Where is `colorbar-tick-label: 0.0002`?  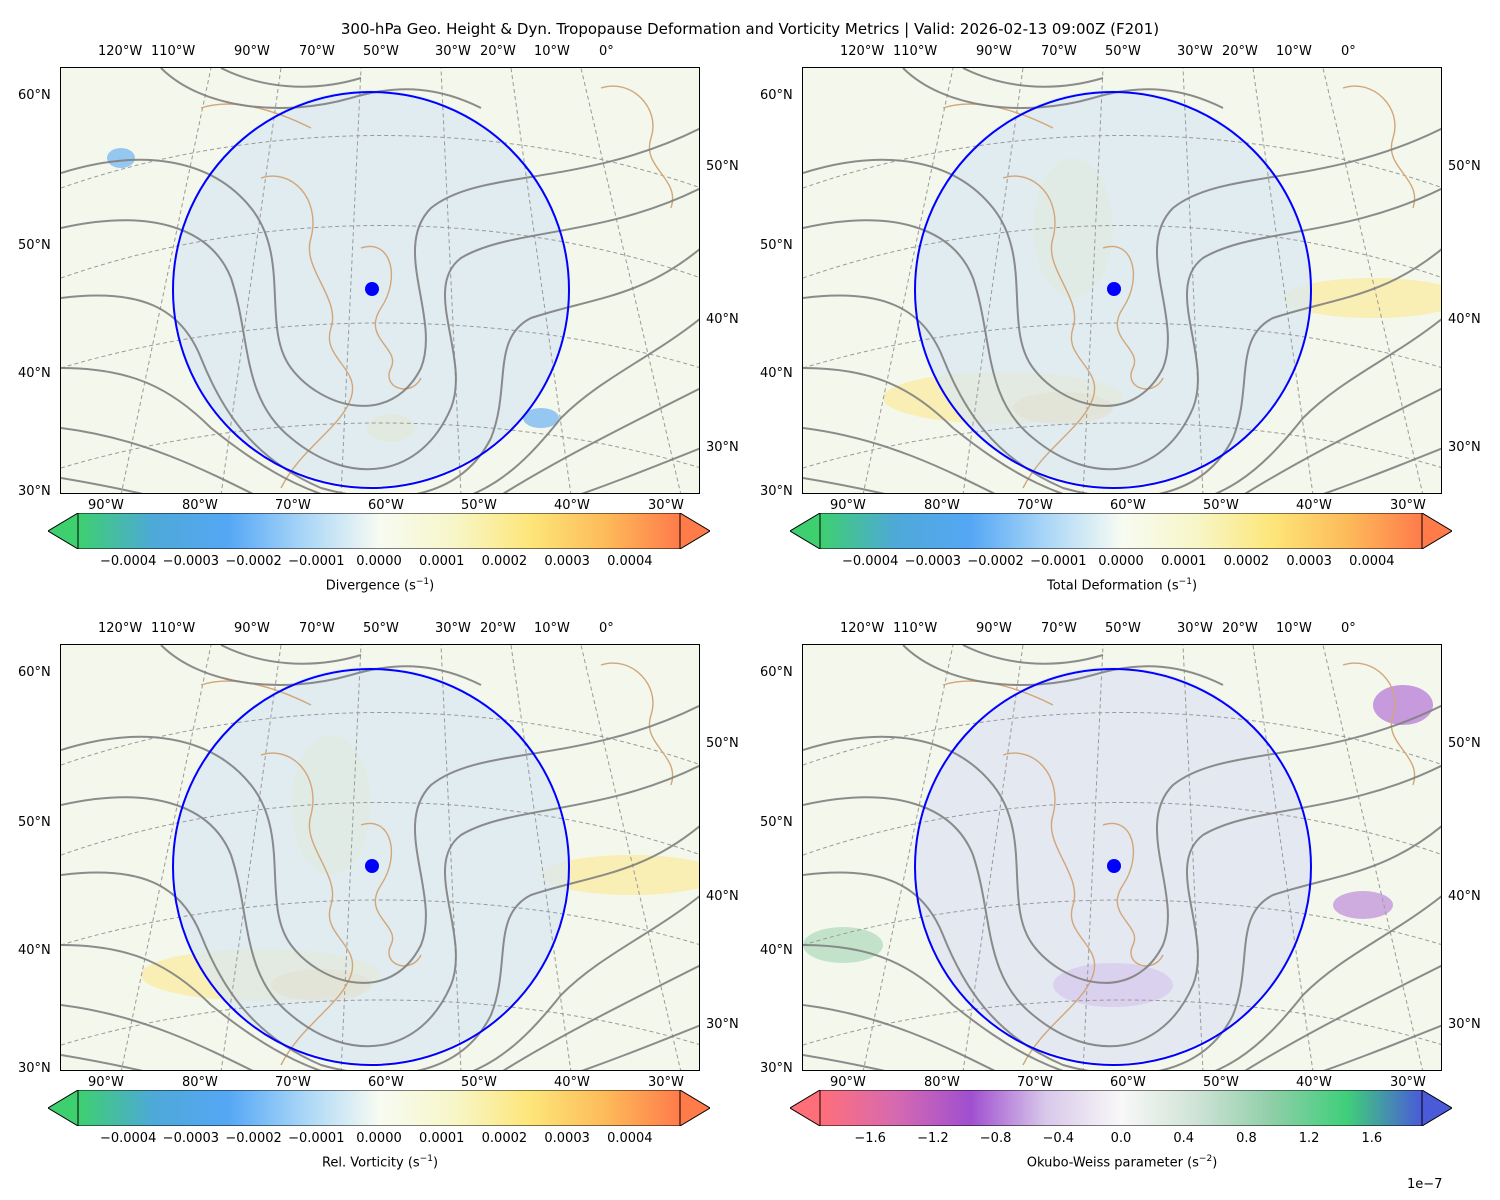 colorbar-tick-label: 0.0002 is located at coordinates (504, 1138).